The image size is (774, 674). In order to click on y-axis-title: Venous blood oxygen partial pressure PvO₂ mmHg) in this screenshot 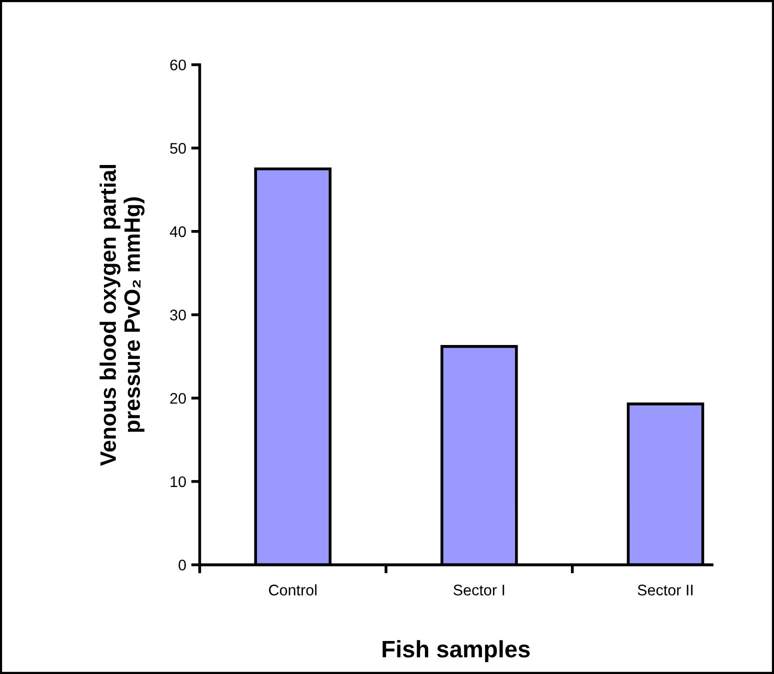, I will do `click(122, 315)`.